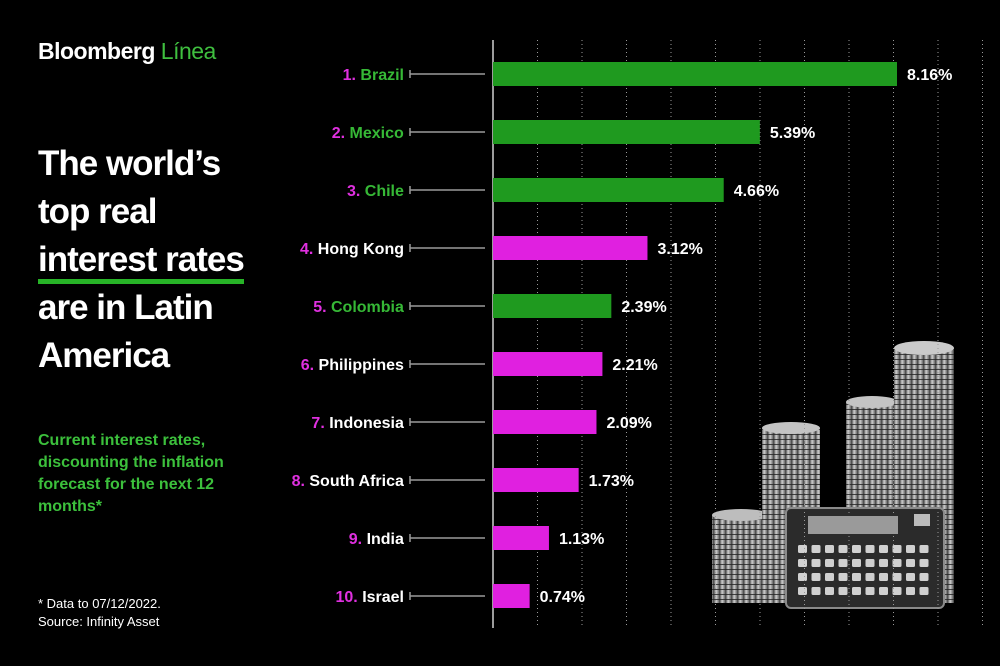 This screenshot has height=666, width=1000. I want to click on value-label: 8.16%, so click(929, 75).